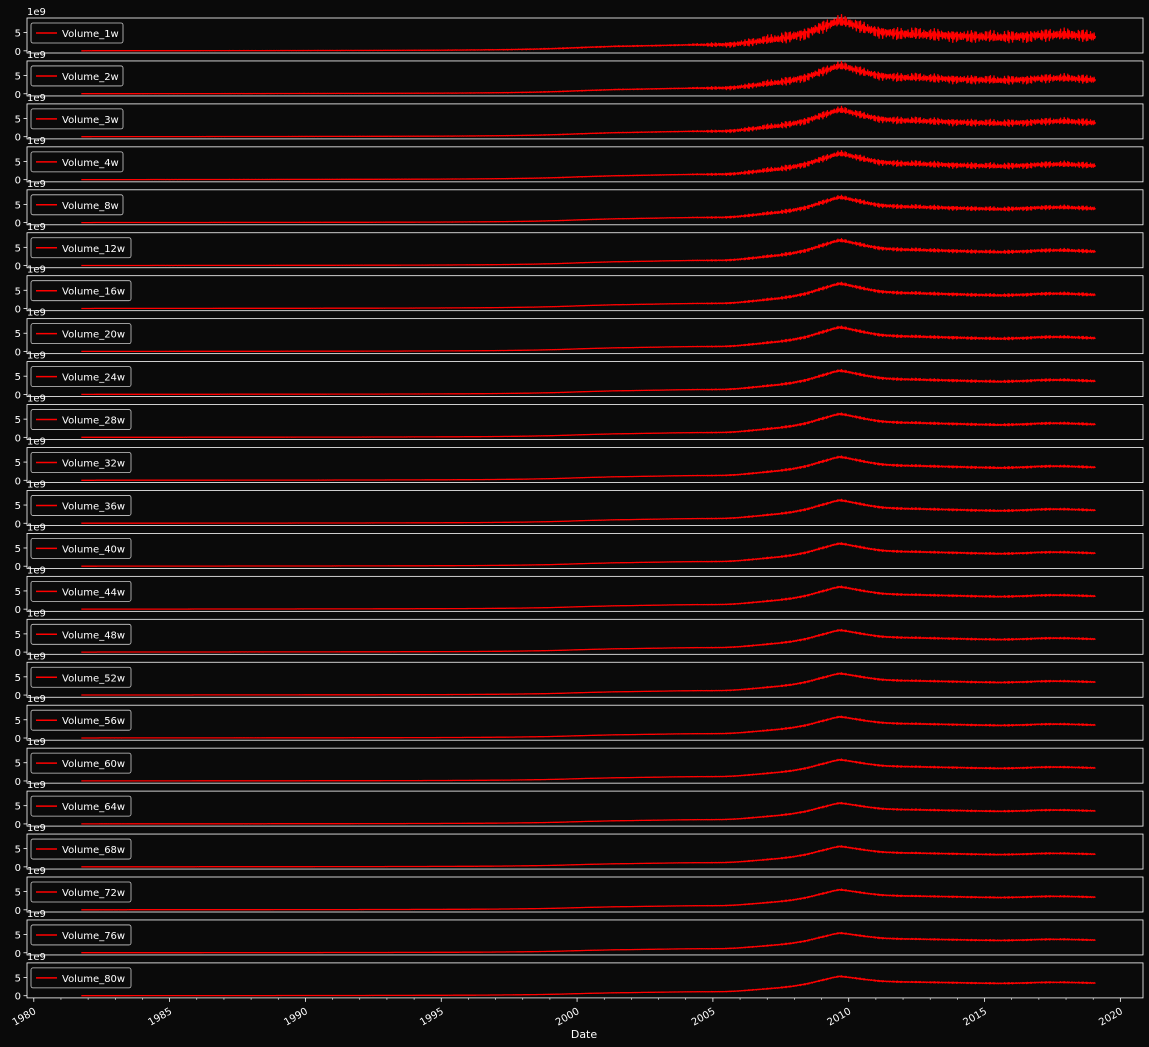 This screenshot has height=1047, width=1149. I want to click on legend-Volume_20w: Volume_20w, so click(81, 334).